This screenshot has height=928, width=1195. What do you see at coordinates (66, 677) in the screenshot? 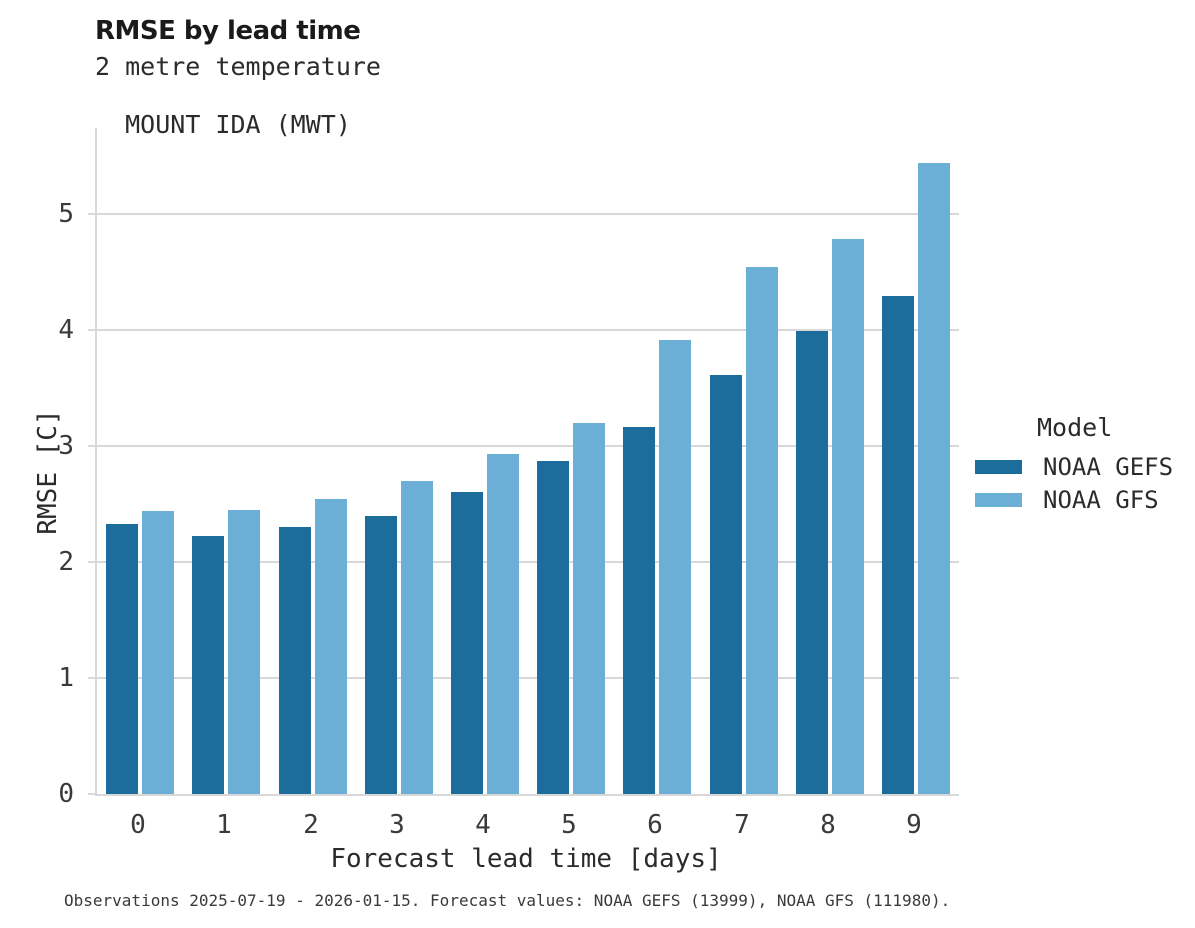
I see `y-tick-label-1: 1` at bounding box center [66, 677].